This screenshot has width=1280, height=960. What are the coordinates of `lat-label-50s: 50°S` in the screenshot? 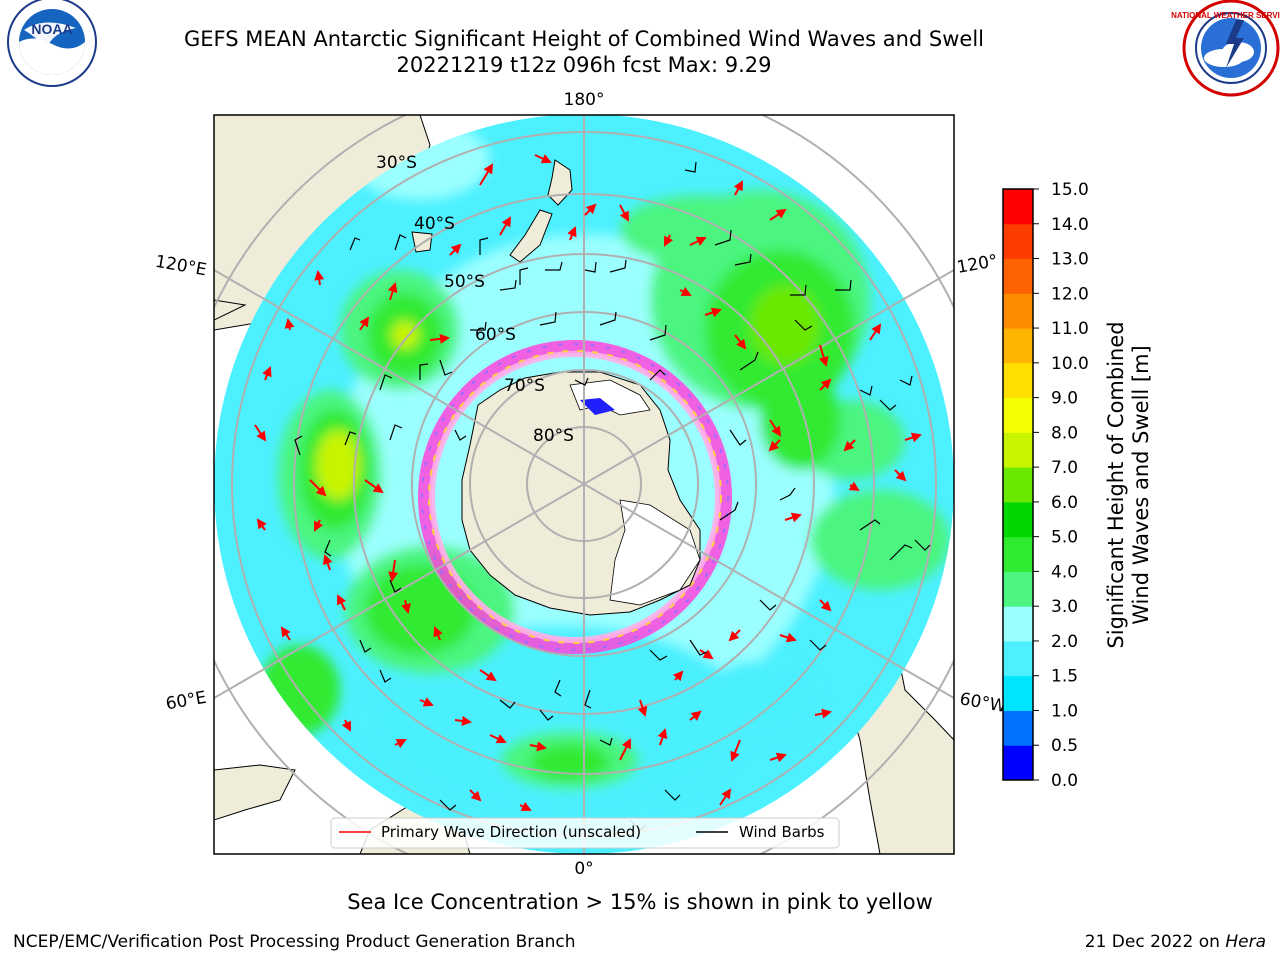 It's located at (464, 282).